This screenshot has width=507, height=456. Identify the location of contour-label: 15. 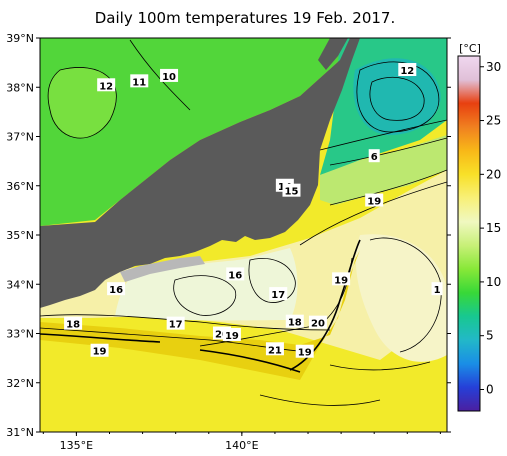
(292, 192).